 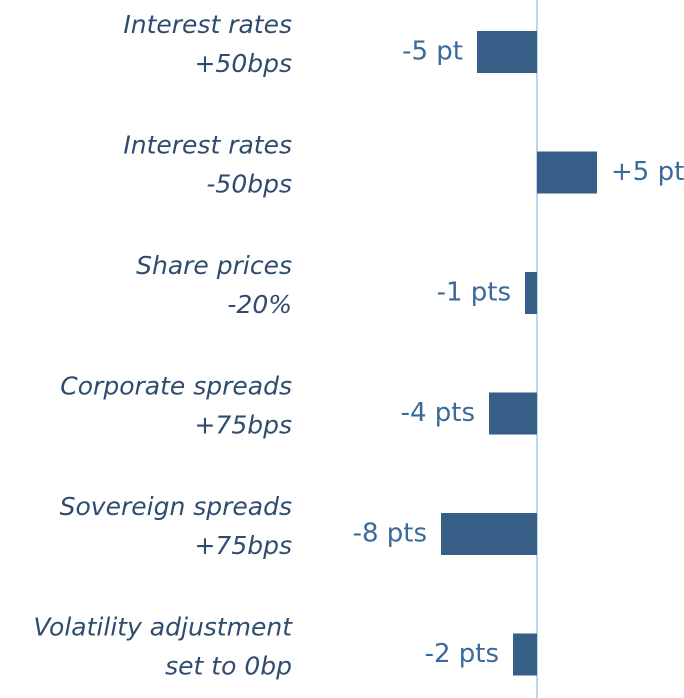 I want to click on category-label: Volatility adjustment, so click(x=163, y=627).